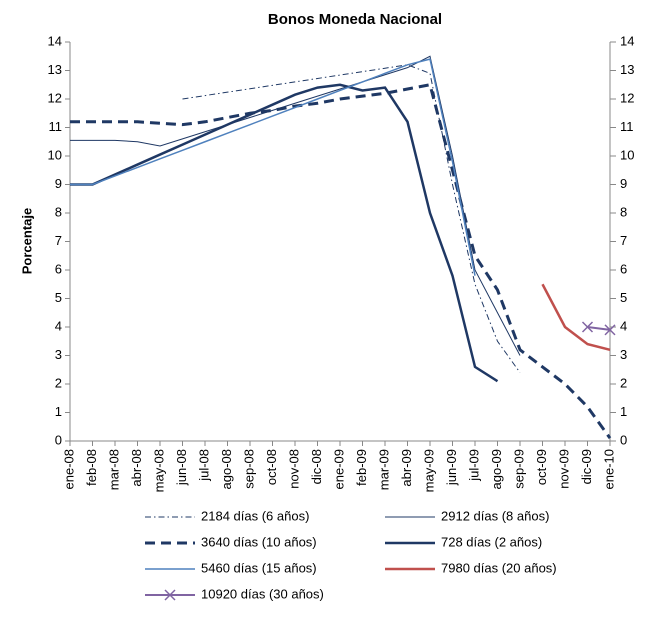 This screenshot has height=638, width=660. I want to click on y-tick-label: 10, so click(55, 154).